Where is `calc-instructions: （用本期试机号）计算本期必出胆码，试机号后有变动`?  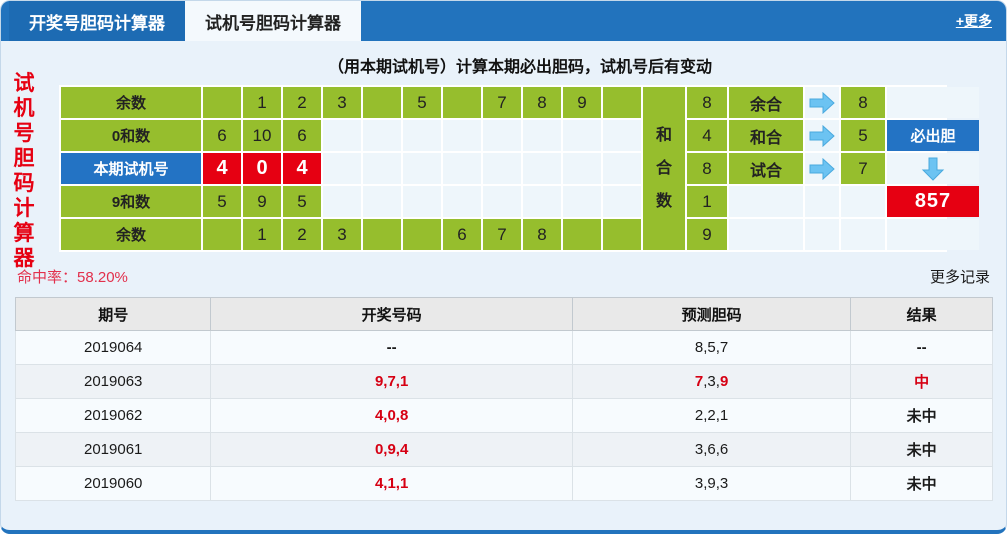 calc-instructions: （用本期试机号）计算本期必出胆码，试机号后有变动 is located at coordinates (519, 67).